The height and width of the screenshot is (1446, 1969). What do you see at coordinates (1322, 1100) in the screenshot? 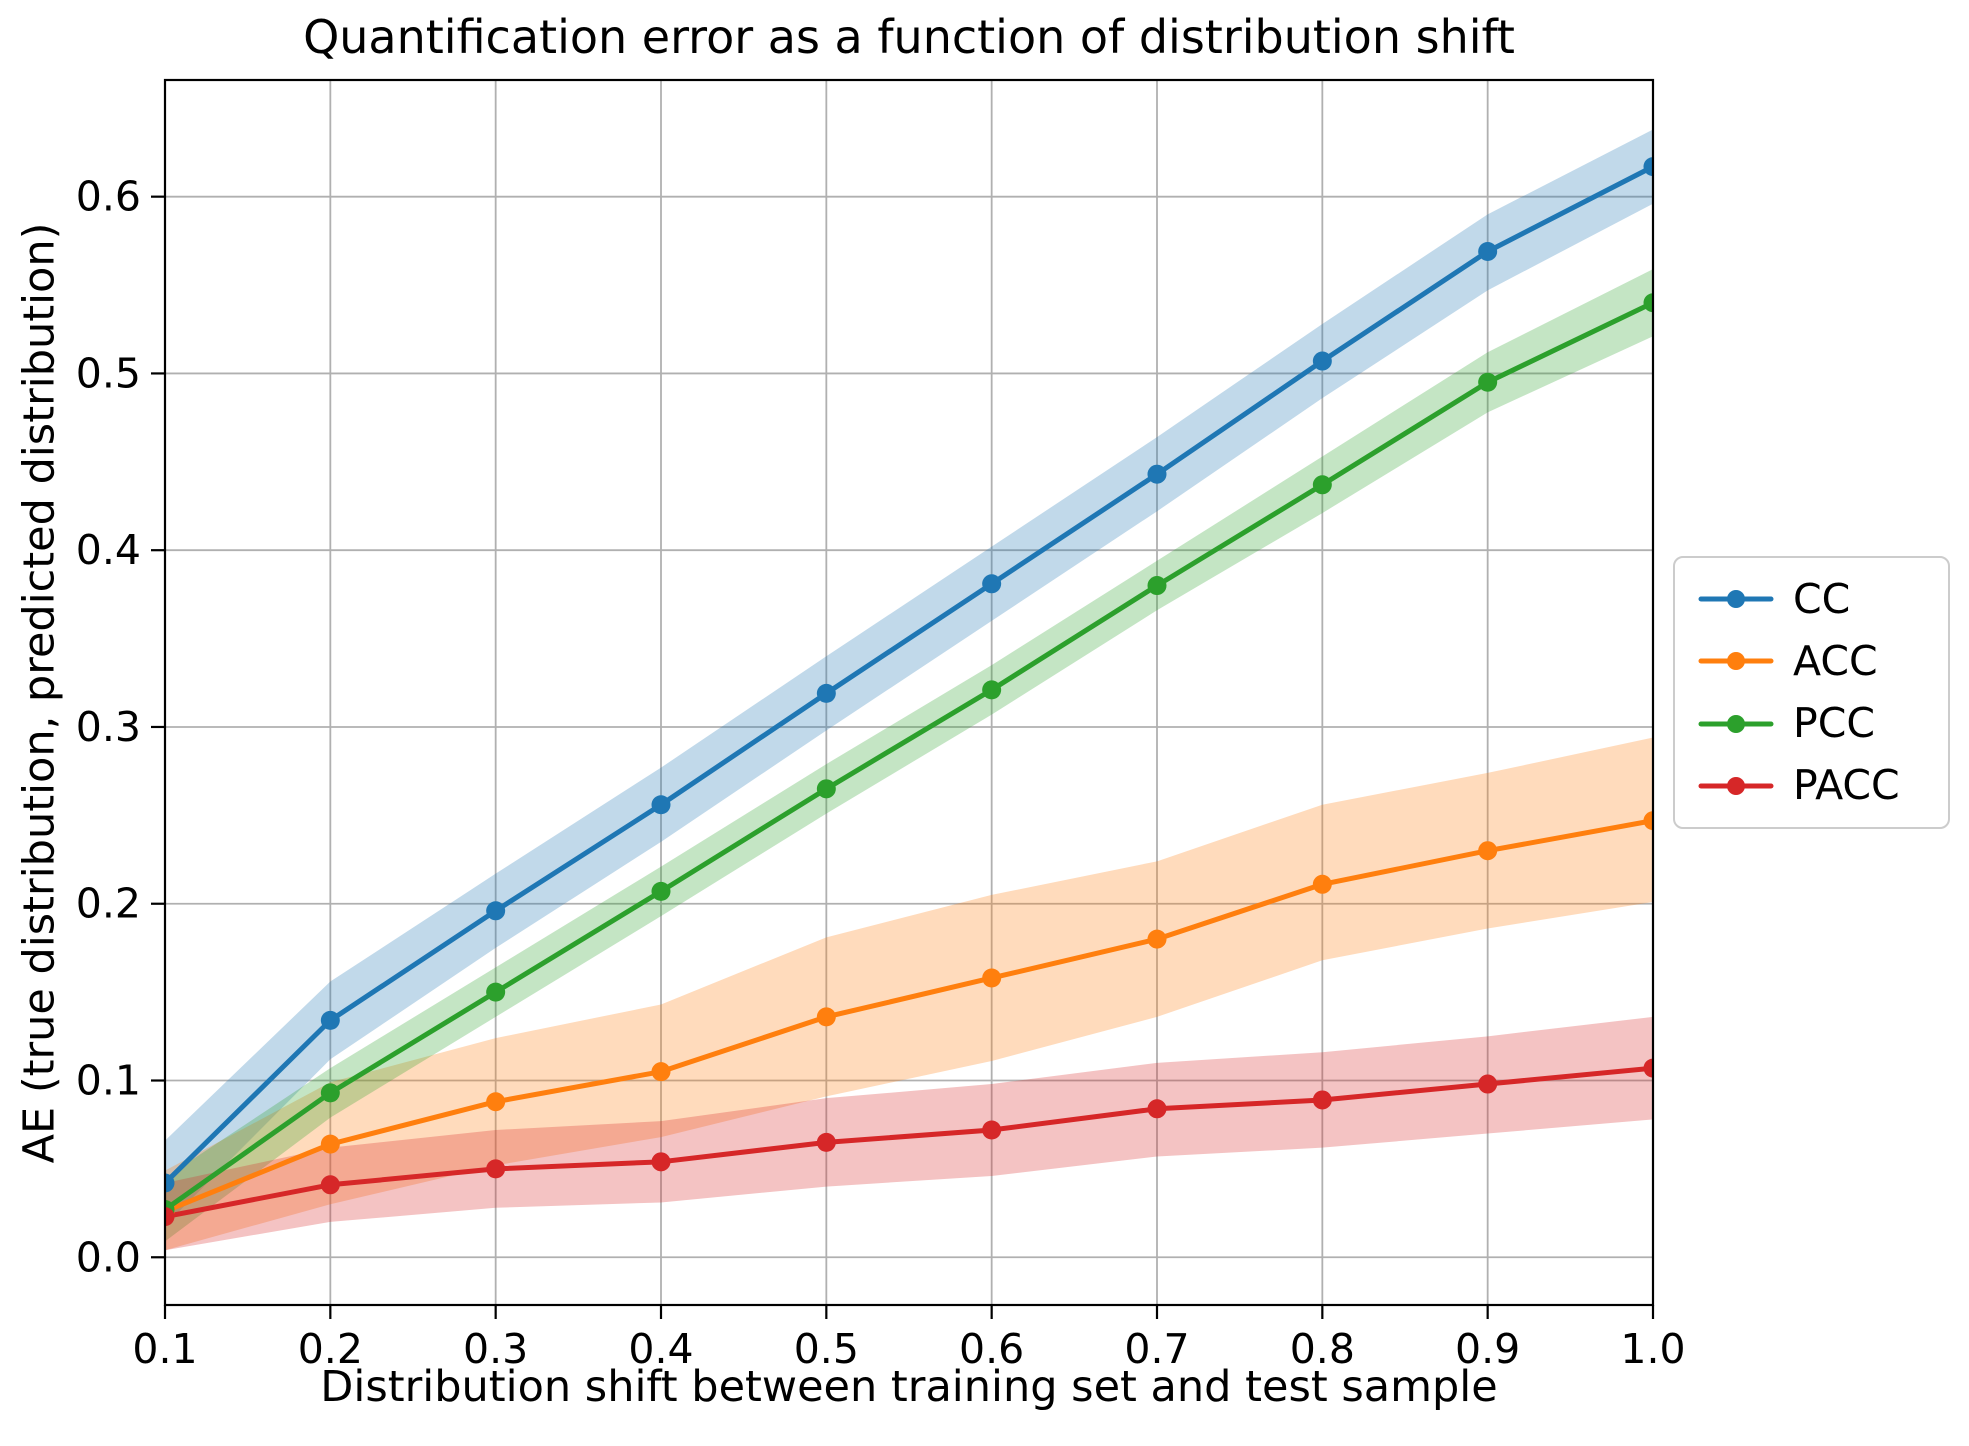
I see `marker-pacc-0.8` at bounding box center [1322, 1100].